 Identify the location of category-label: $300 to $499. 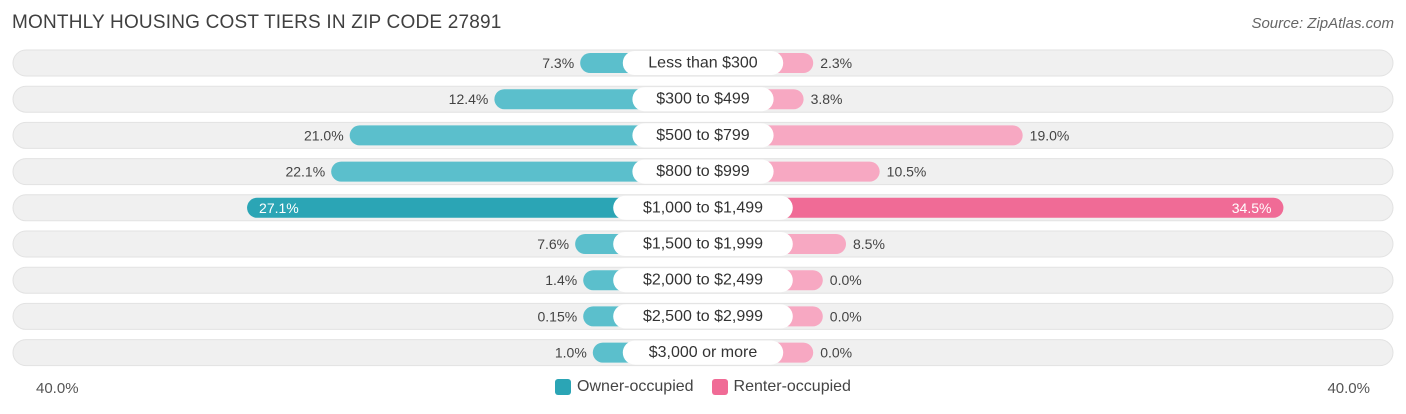
(703, 99).